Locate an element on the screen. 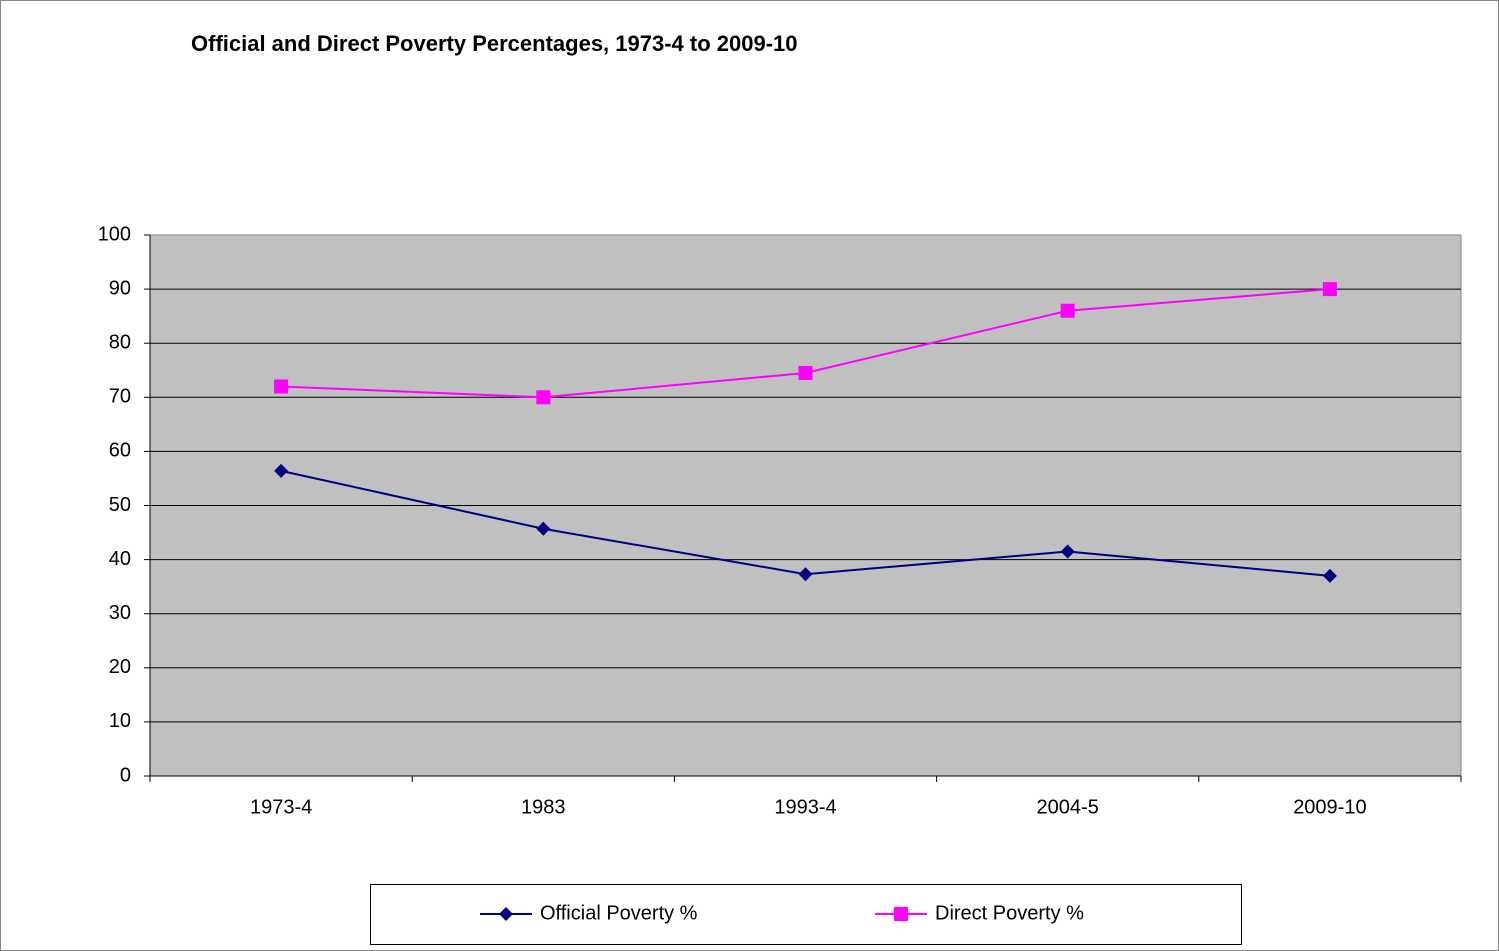  x-tick-label: 2009-10 is located at coordinates (1329, 807).